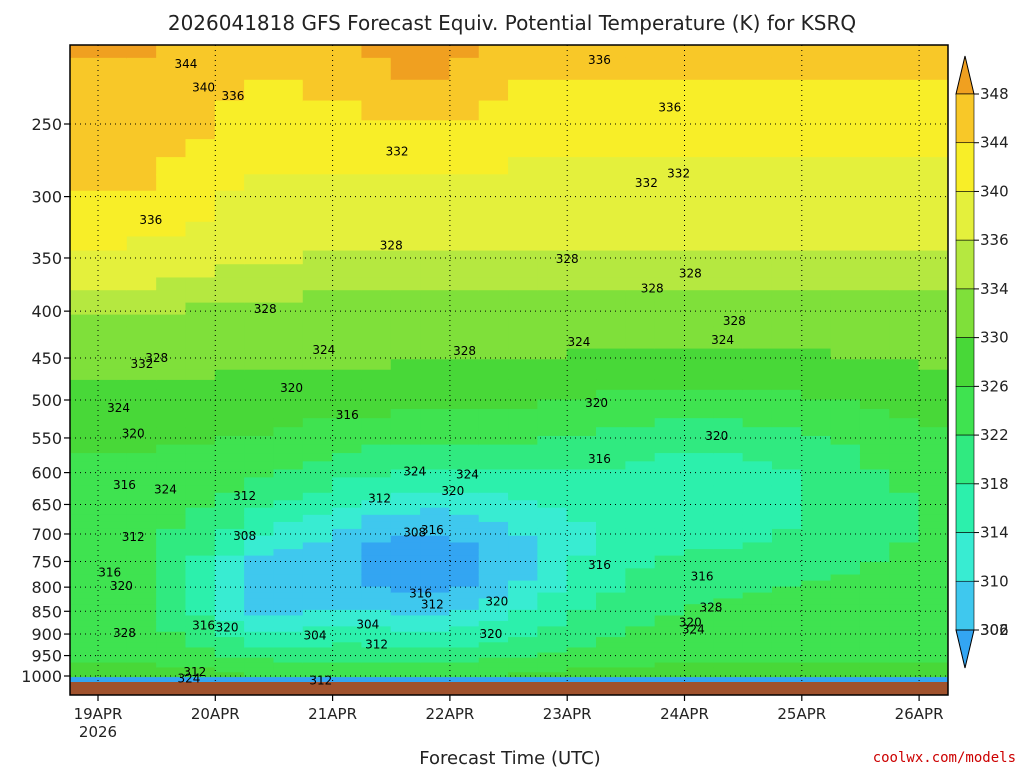 The width and height of the screenshot is (1024, 768). What do you see at coordinates (124, 485) in the screenshot?
I see `contour-label: 316` at bounding box center [124, 485].